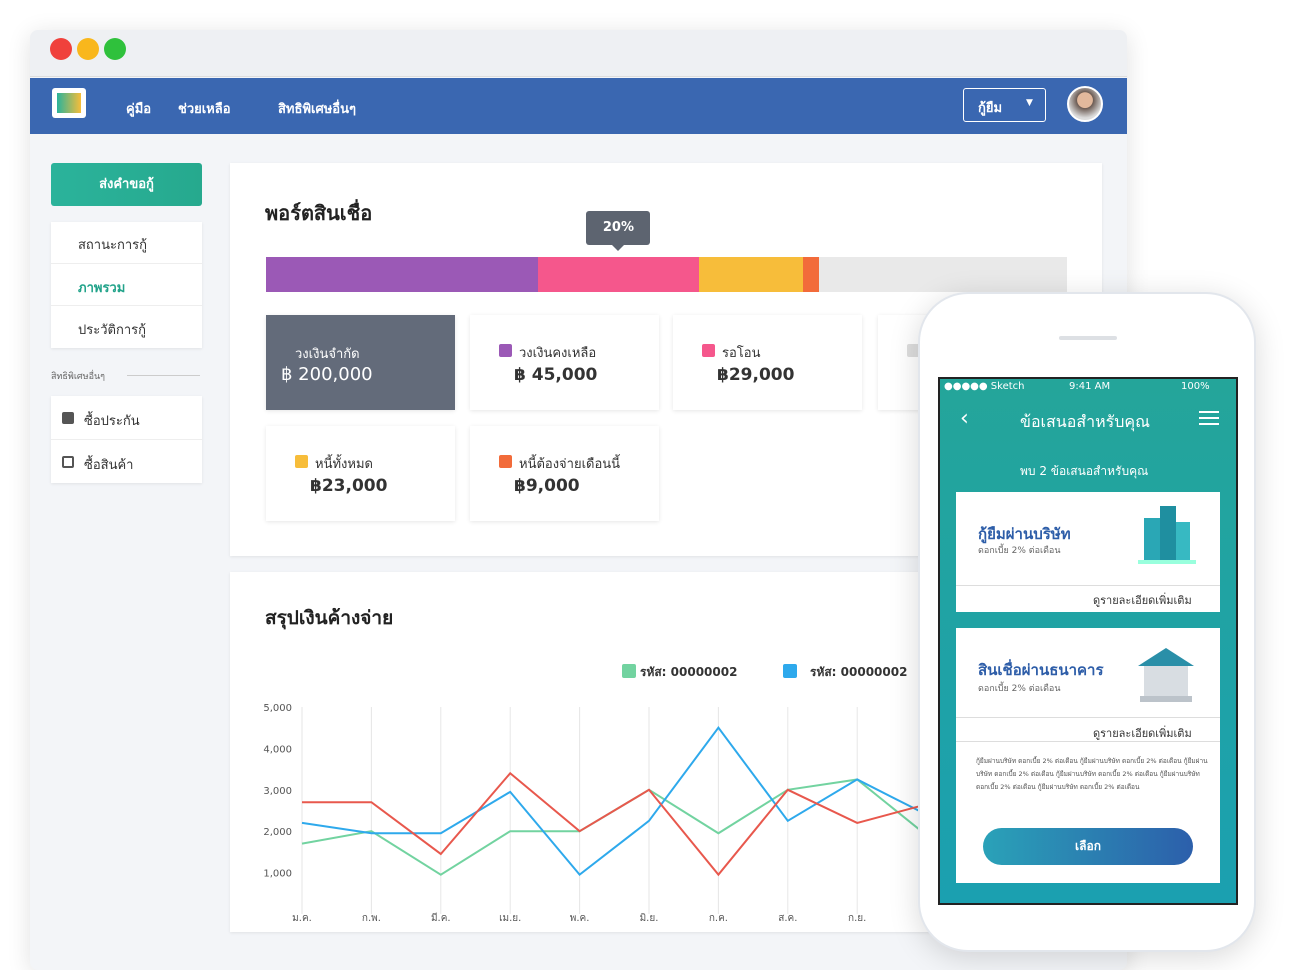 This screenshot has height=970, width=1296. I want to click on extra-item: ซื้อประกัน, so click(112, 421).